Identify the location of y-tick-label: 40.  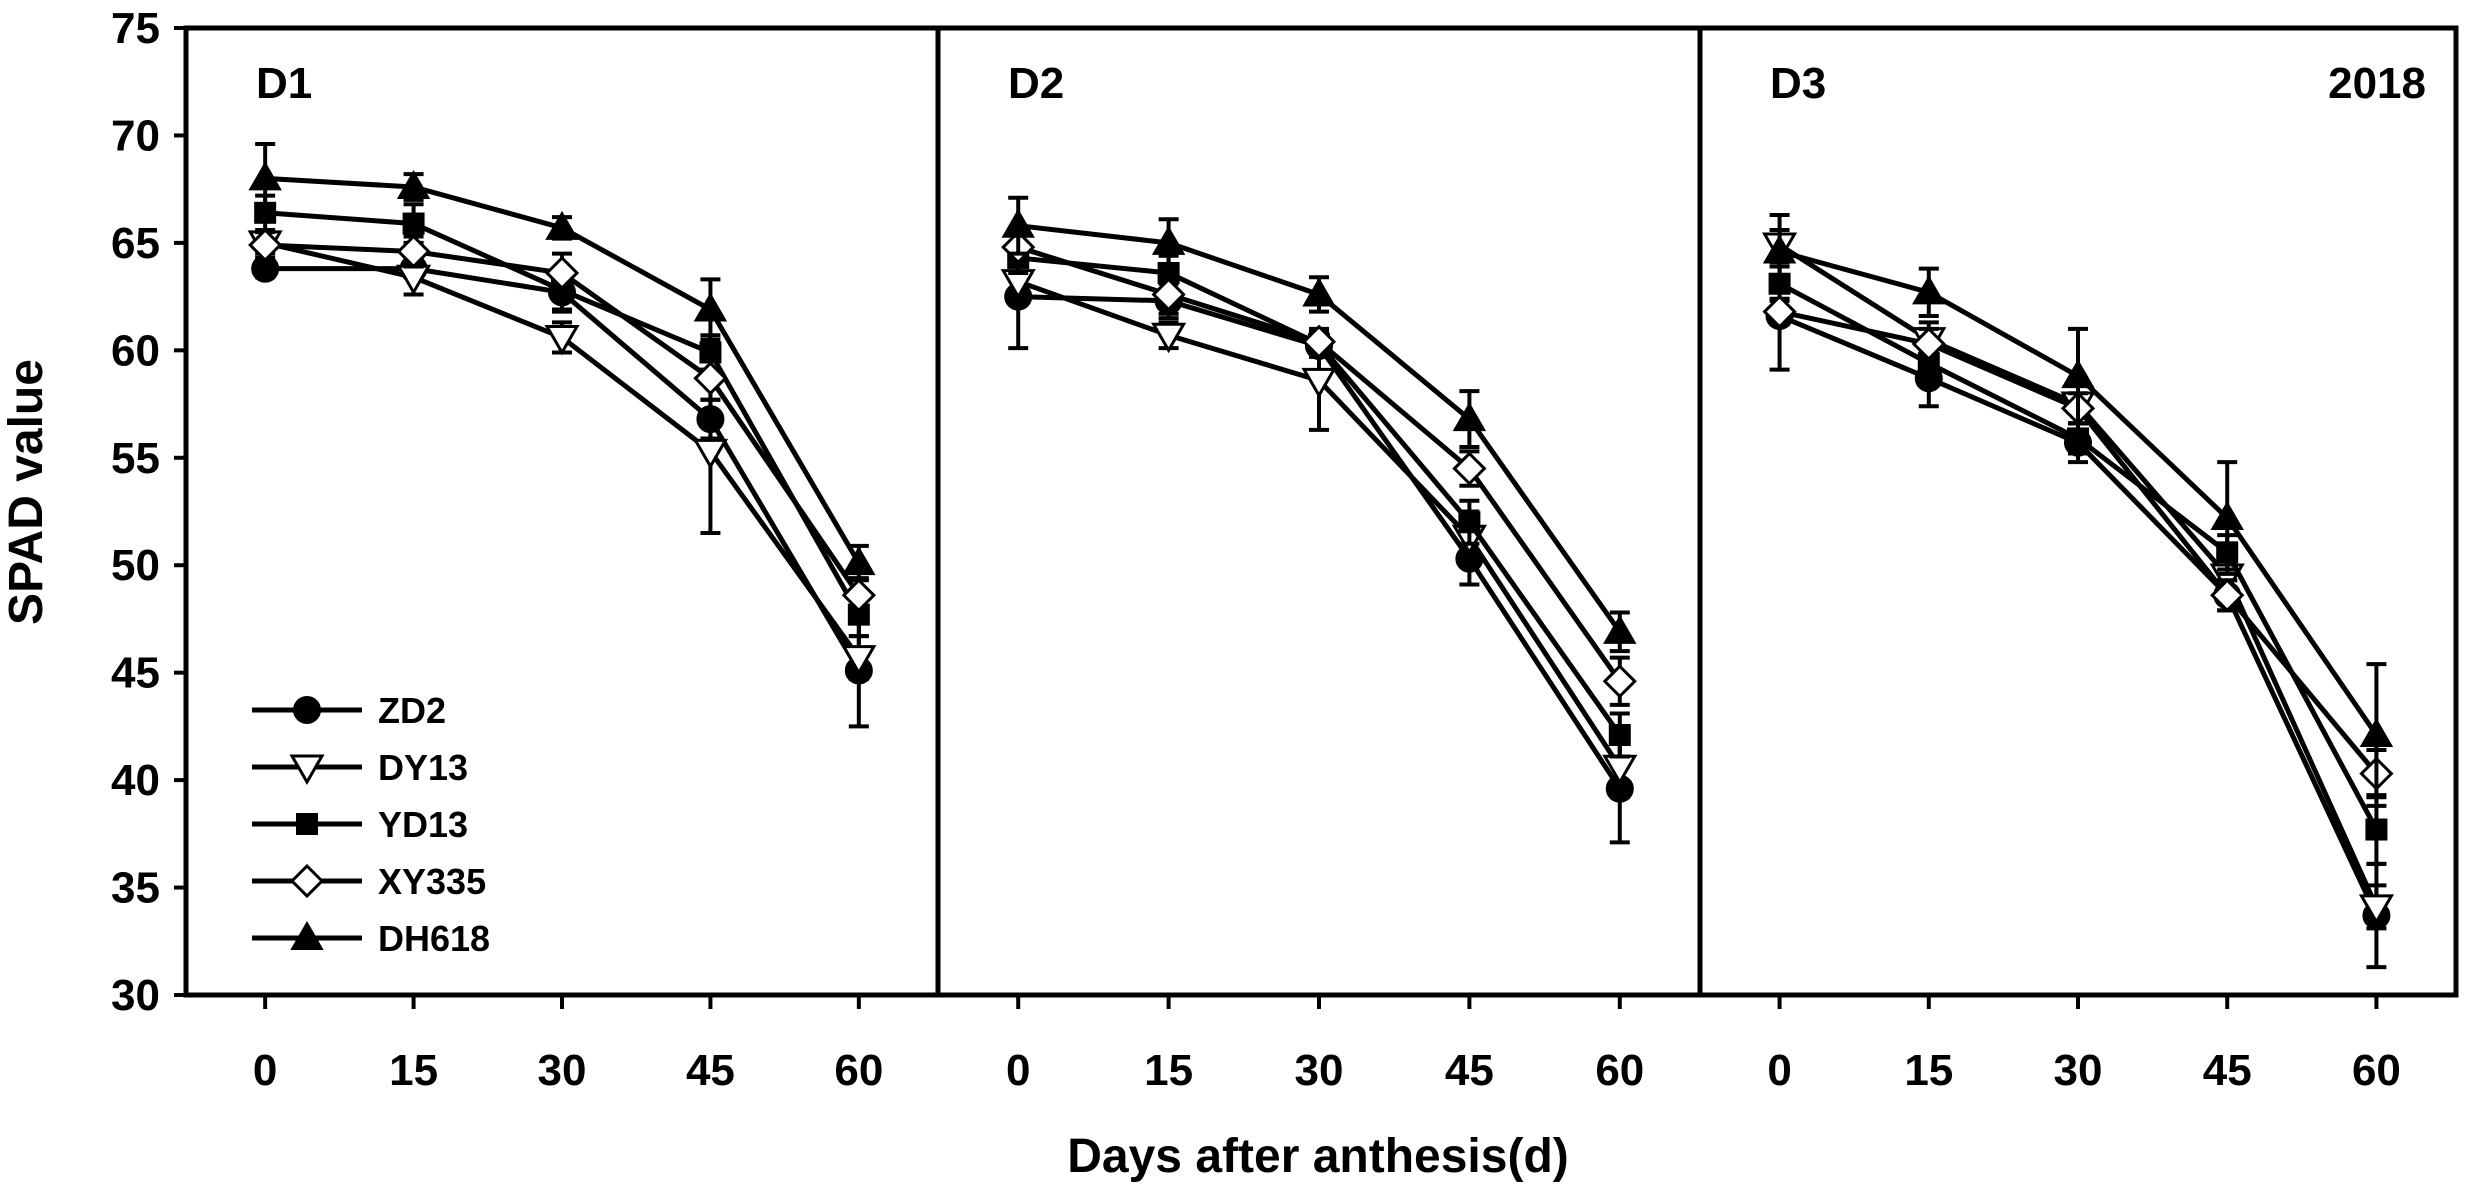
(135, 780).